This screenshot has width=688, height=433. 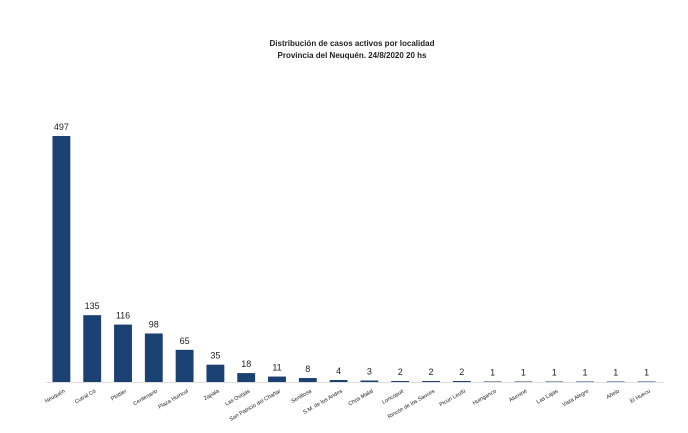 What do you see at coordinates (353, 55) in the screenshot?
I see `chart-subtitle: Provincia del Neuquén. 24/8/2020 20 hs` at bounding box center [353, 55].